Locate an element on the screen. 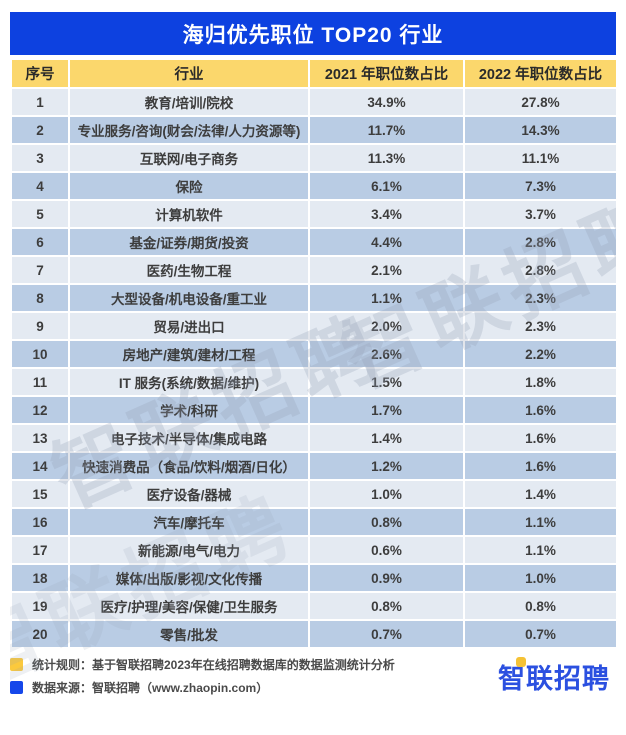 The width and height of the screenshot is (626, 735). industry-cell: IT 服务(系统/数据/维护) is located at coordinates (189, 382).